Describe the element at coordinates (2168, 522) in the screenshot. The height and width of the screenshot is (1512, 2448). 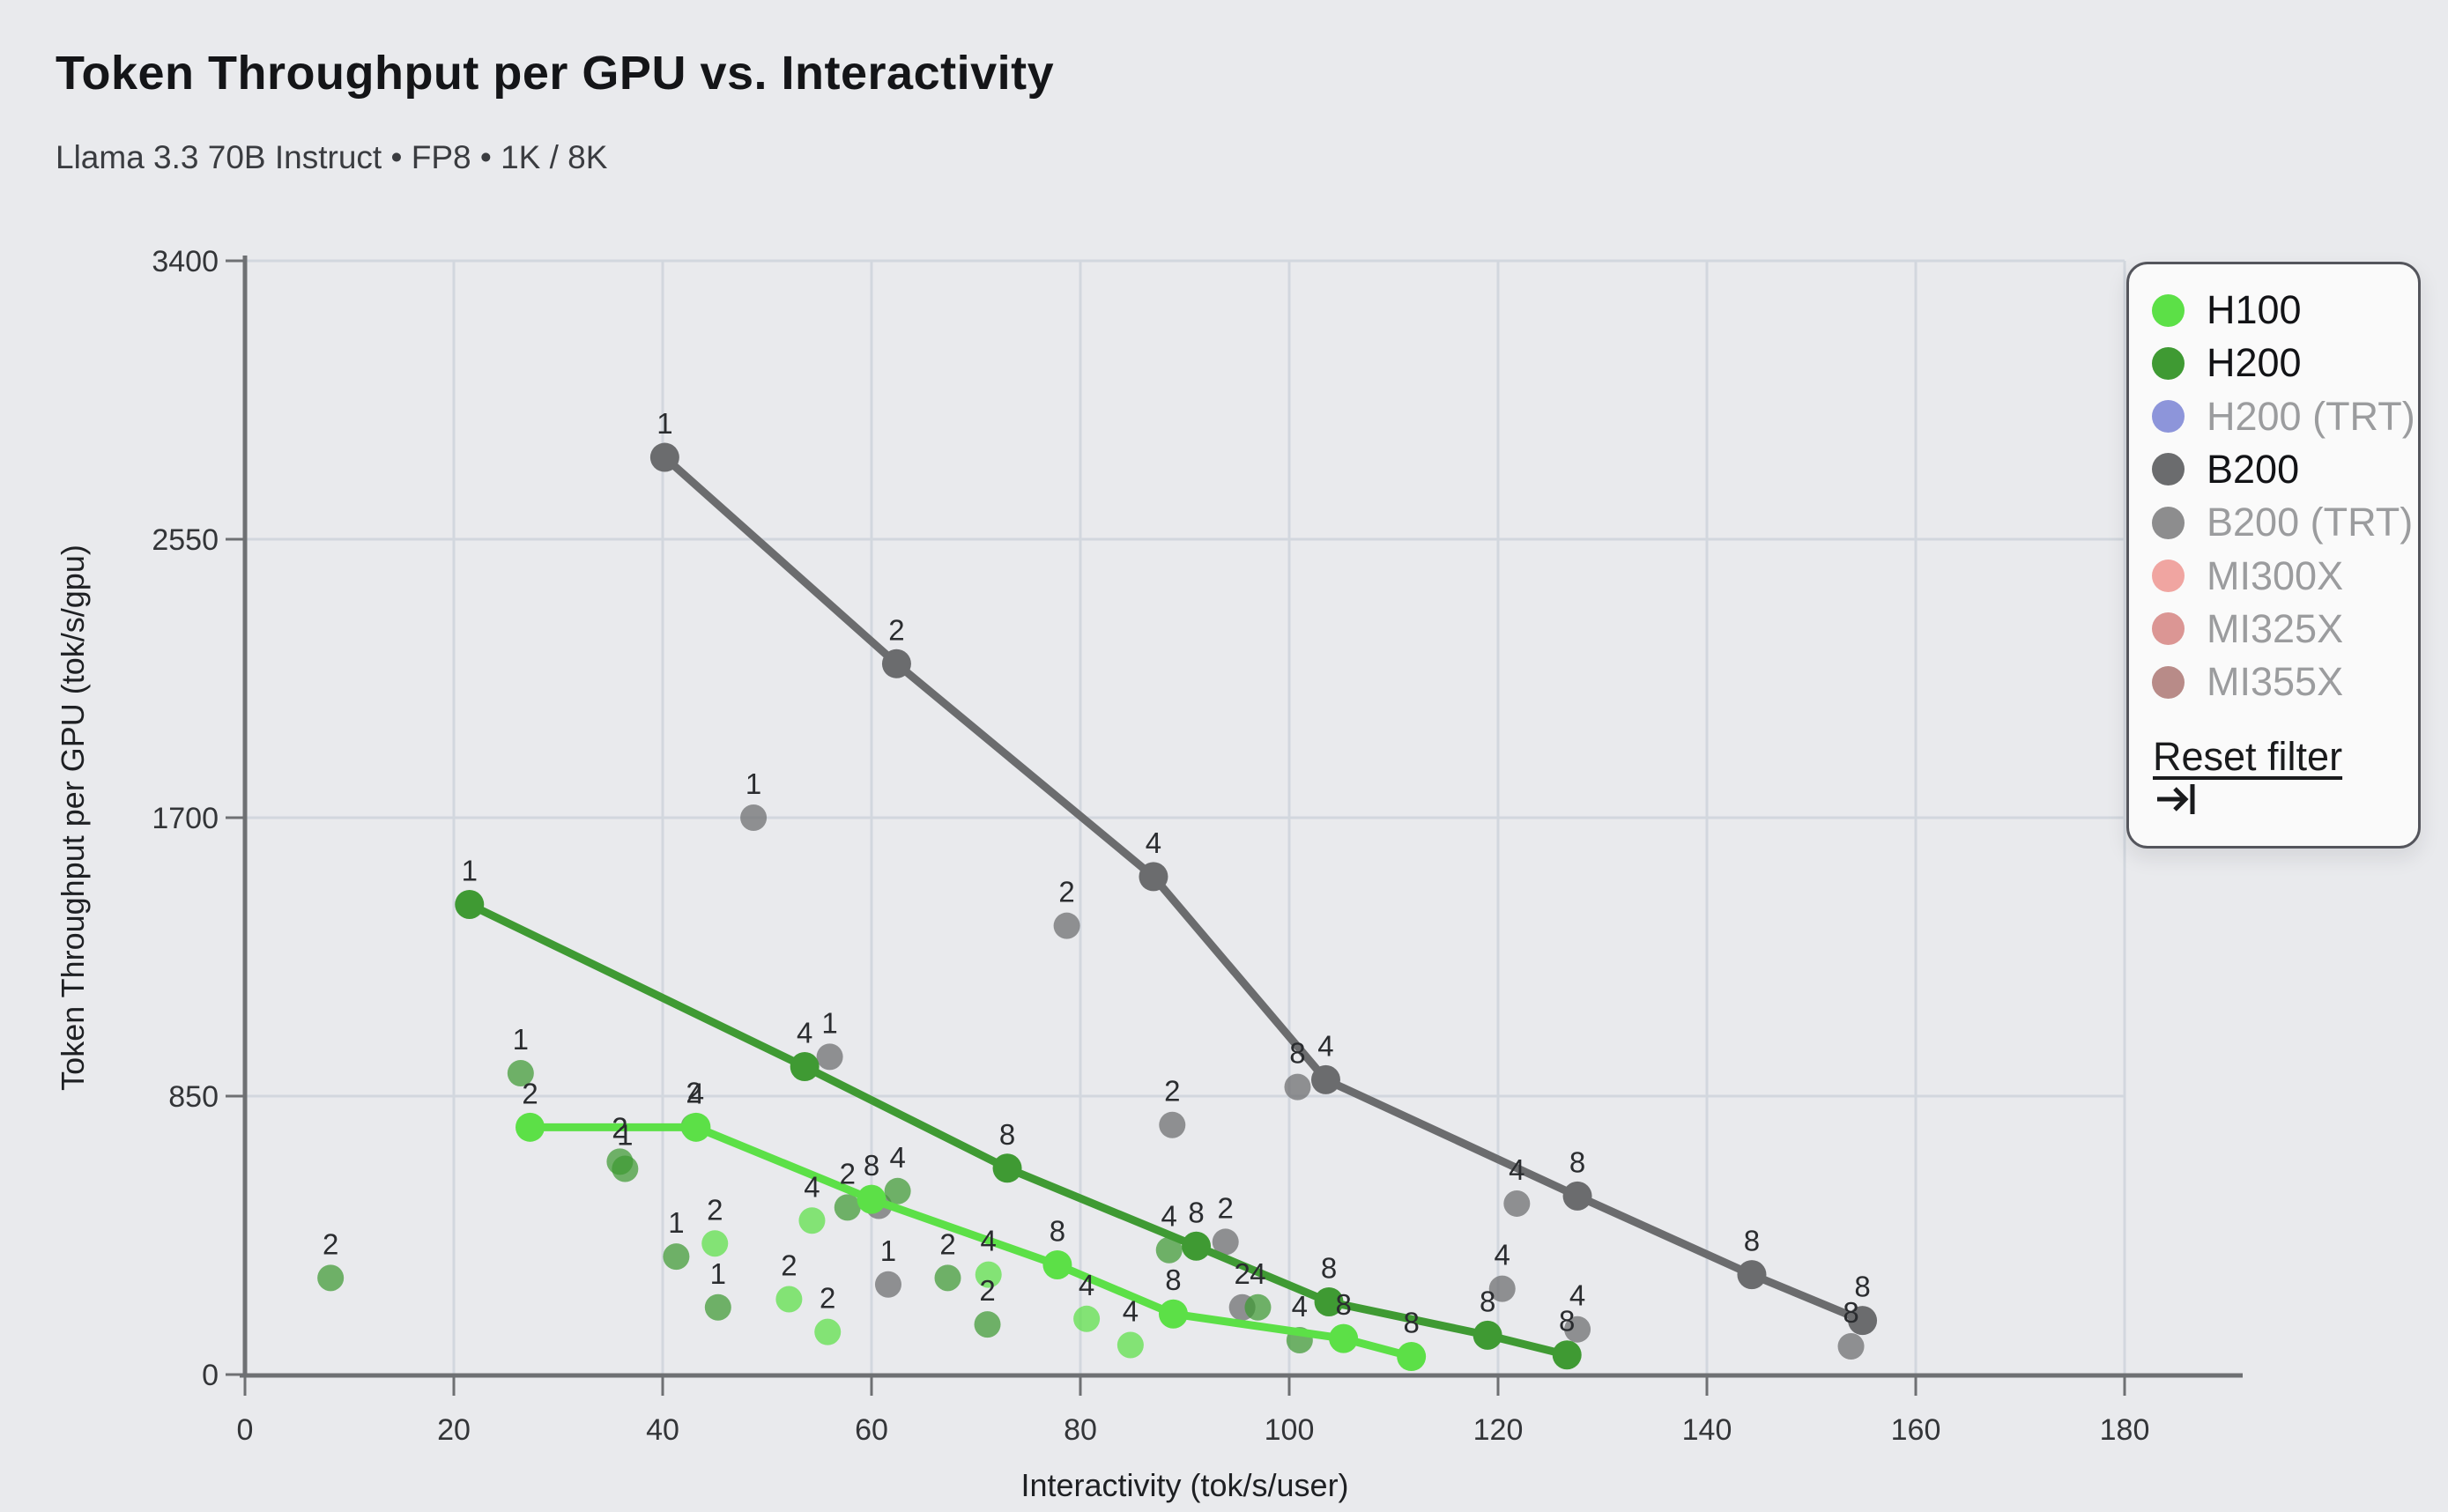
I see `legend-swatch-b200-trt` at that location.